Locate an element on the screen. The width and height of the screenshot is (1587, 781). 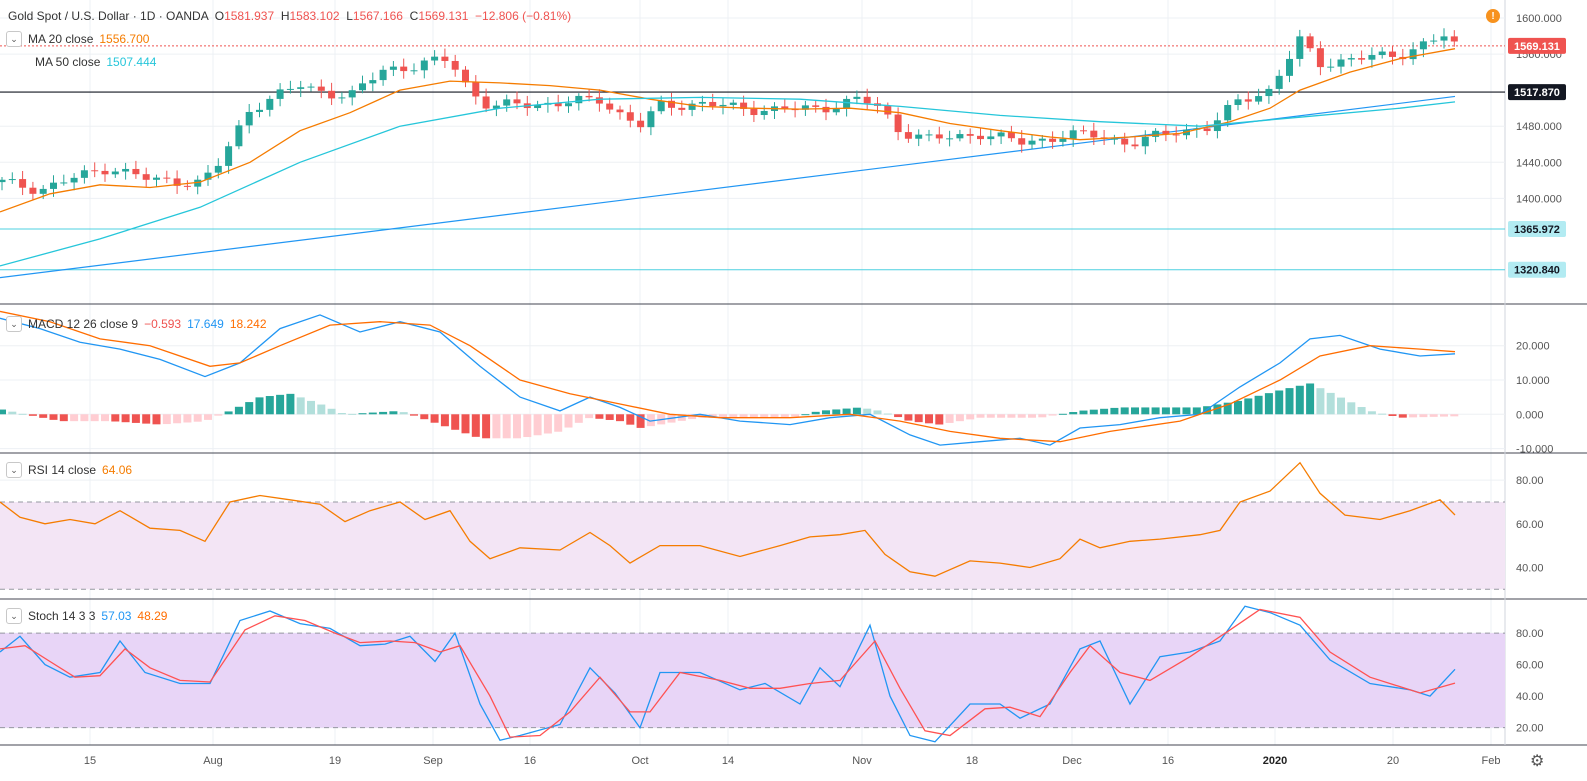
macd-hist-value: −0.593 is located at coordinates (163, 324).